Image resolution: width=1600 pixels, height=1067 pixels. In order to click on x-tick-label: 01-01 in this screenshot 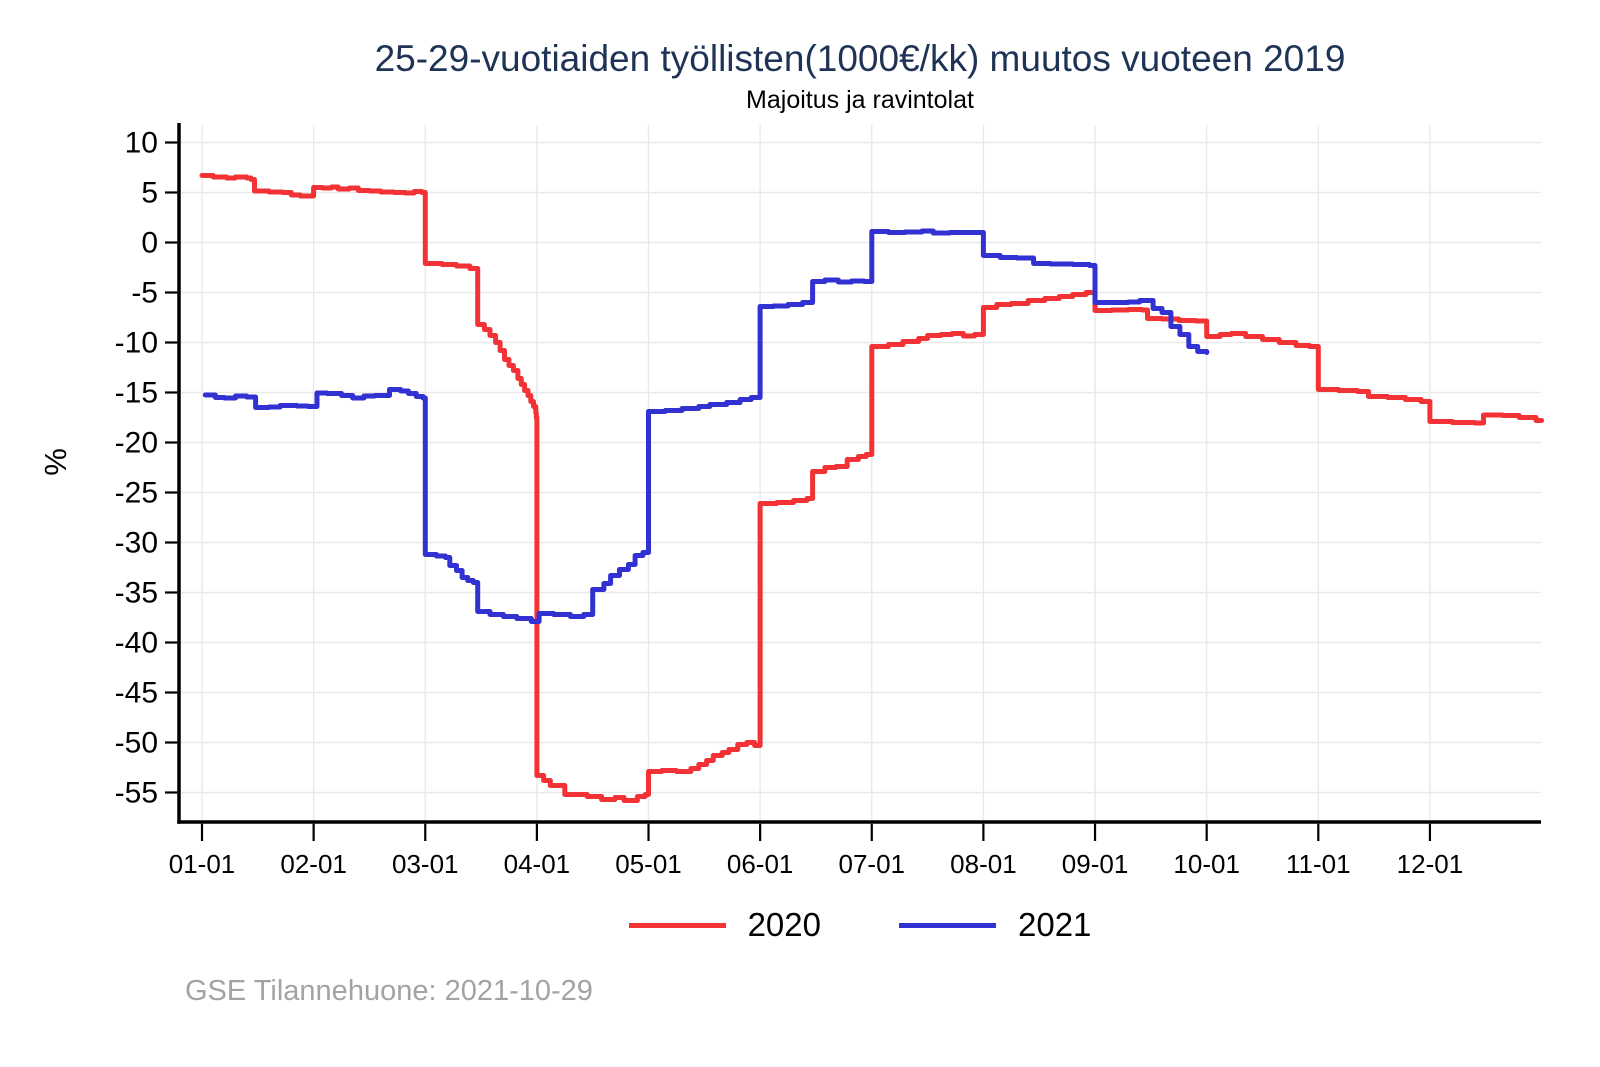, I will do `click(202, 864)`.